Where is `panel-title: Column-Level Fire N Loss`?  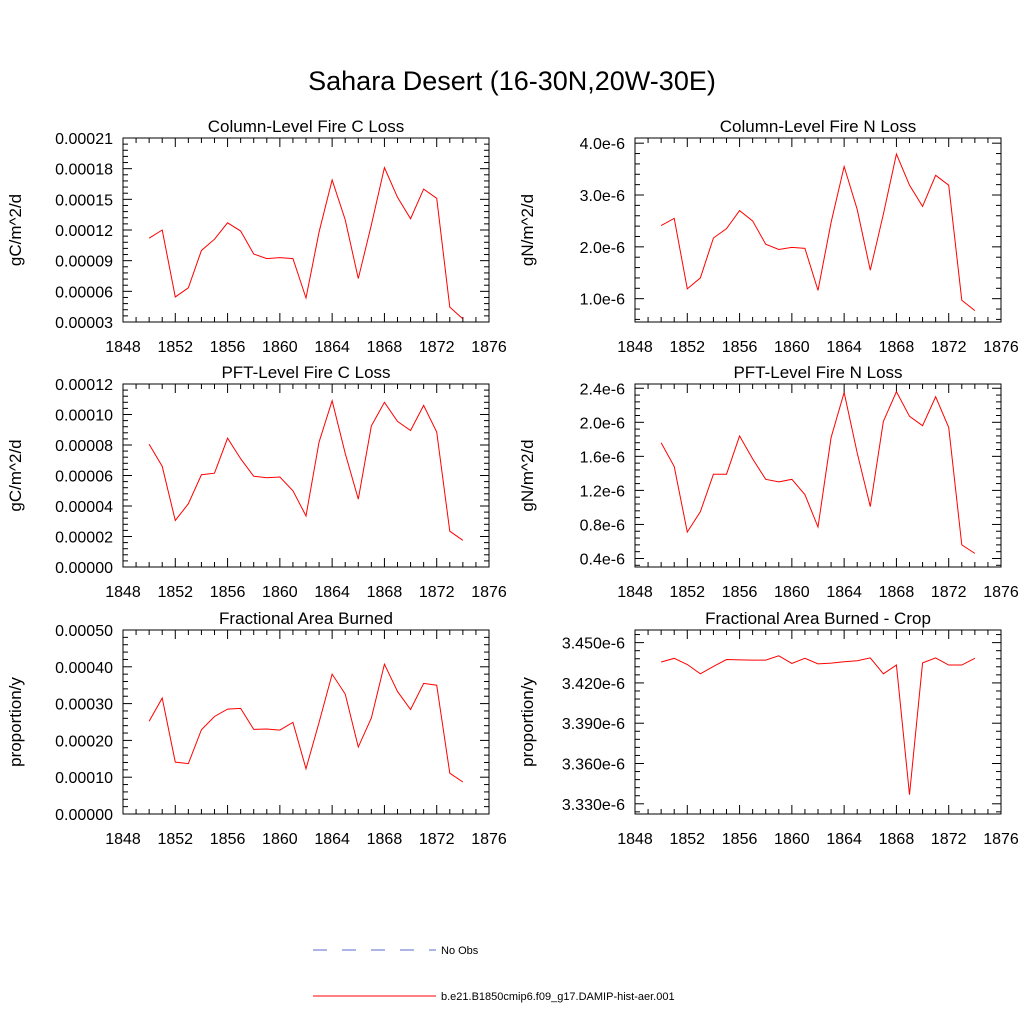
panel-title: Column-Level Fire N Loss is located at coordinates (818, 126).